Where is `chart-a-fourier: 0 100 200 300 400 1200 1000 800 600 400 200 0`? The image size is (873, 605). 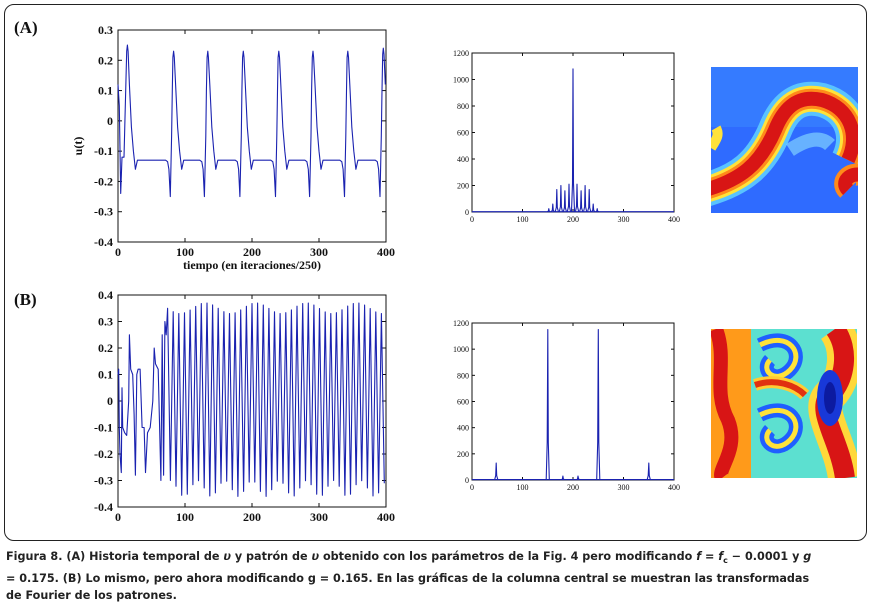 chart-a-fourier: 0 100 200 300 400 1200 1000 800 600 400 200 0 is located at coordinates (566, 136).